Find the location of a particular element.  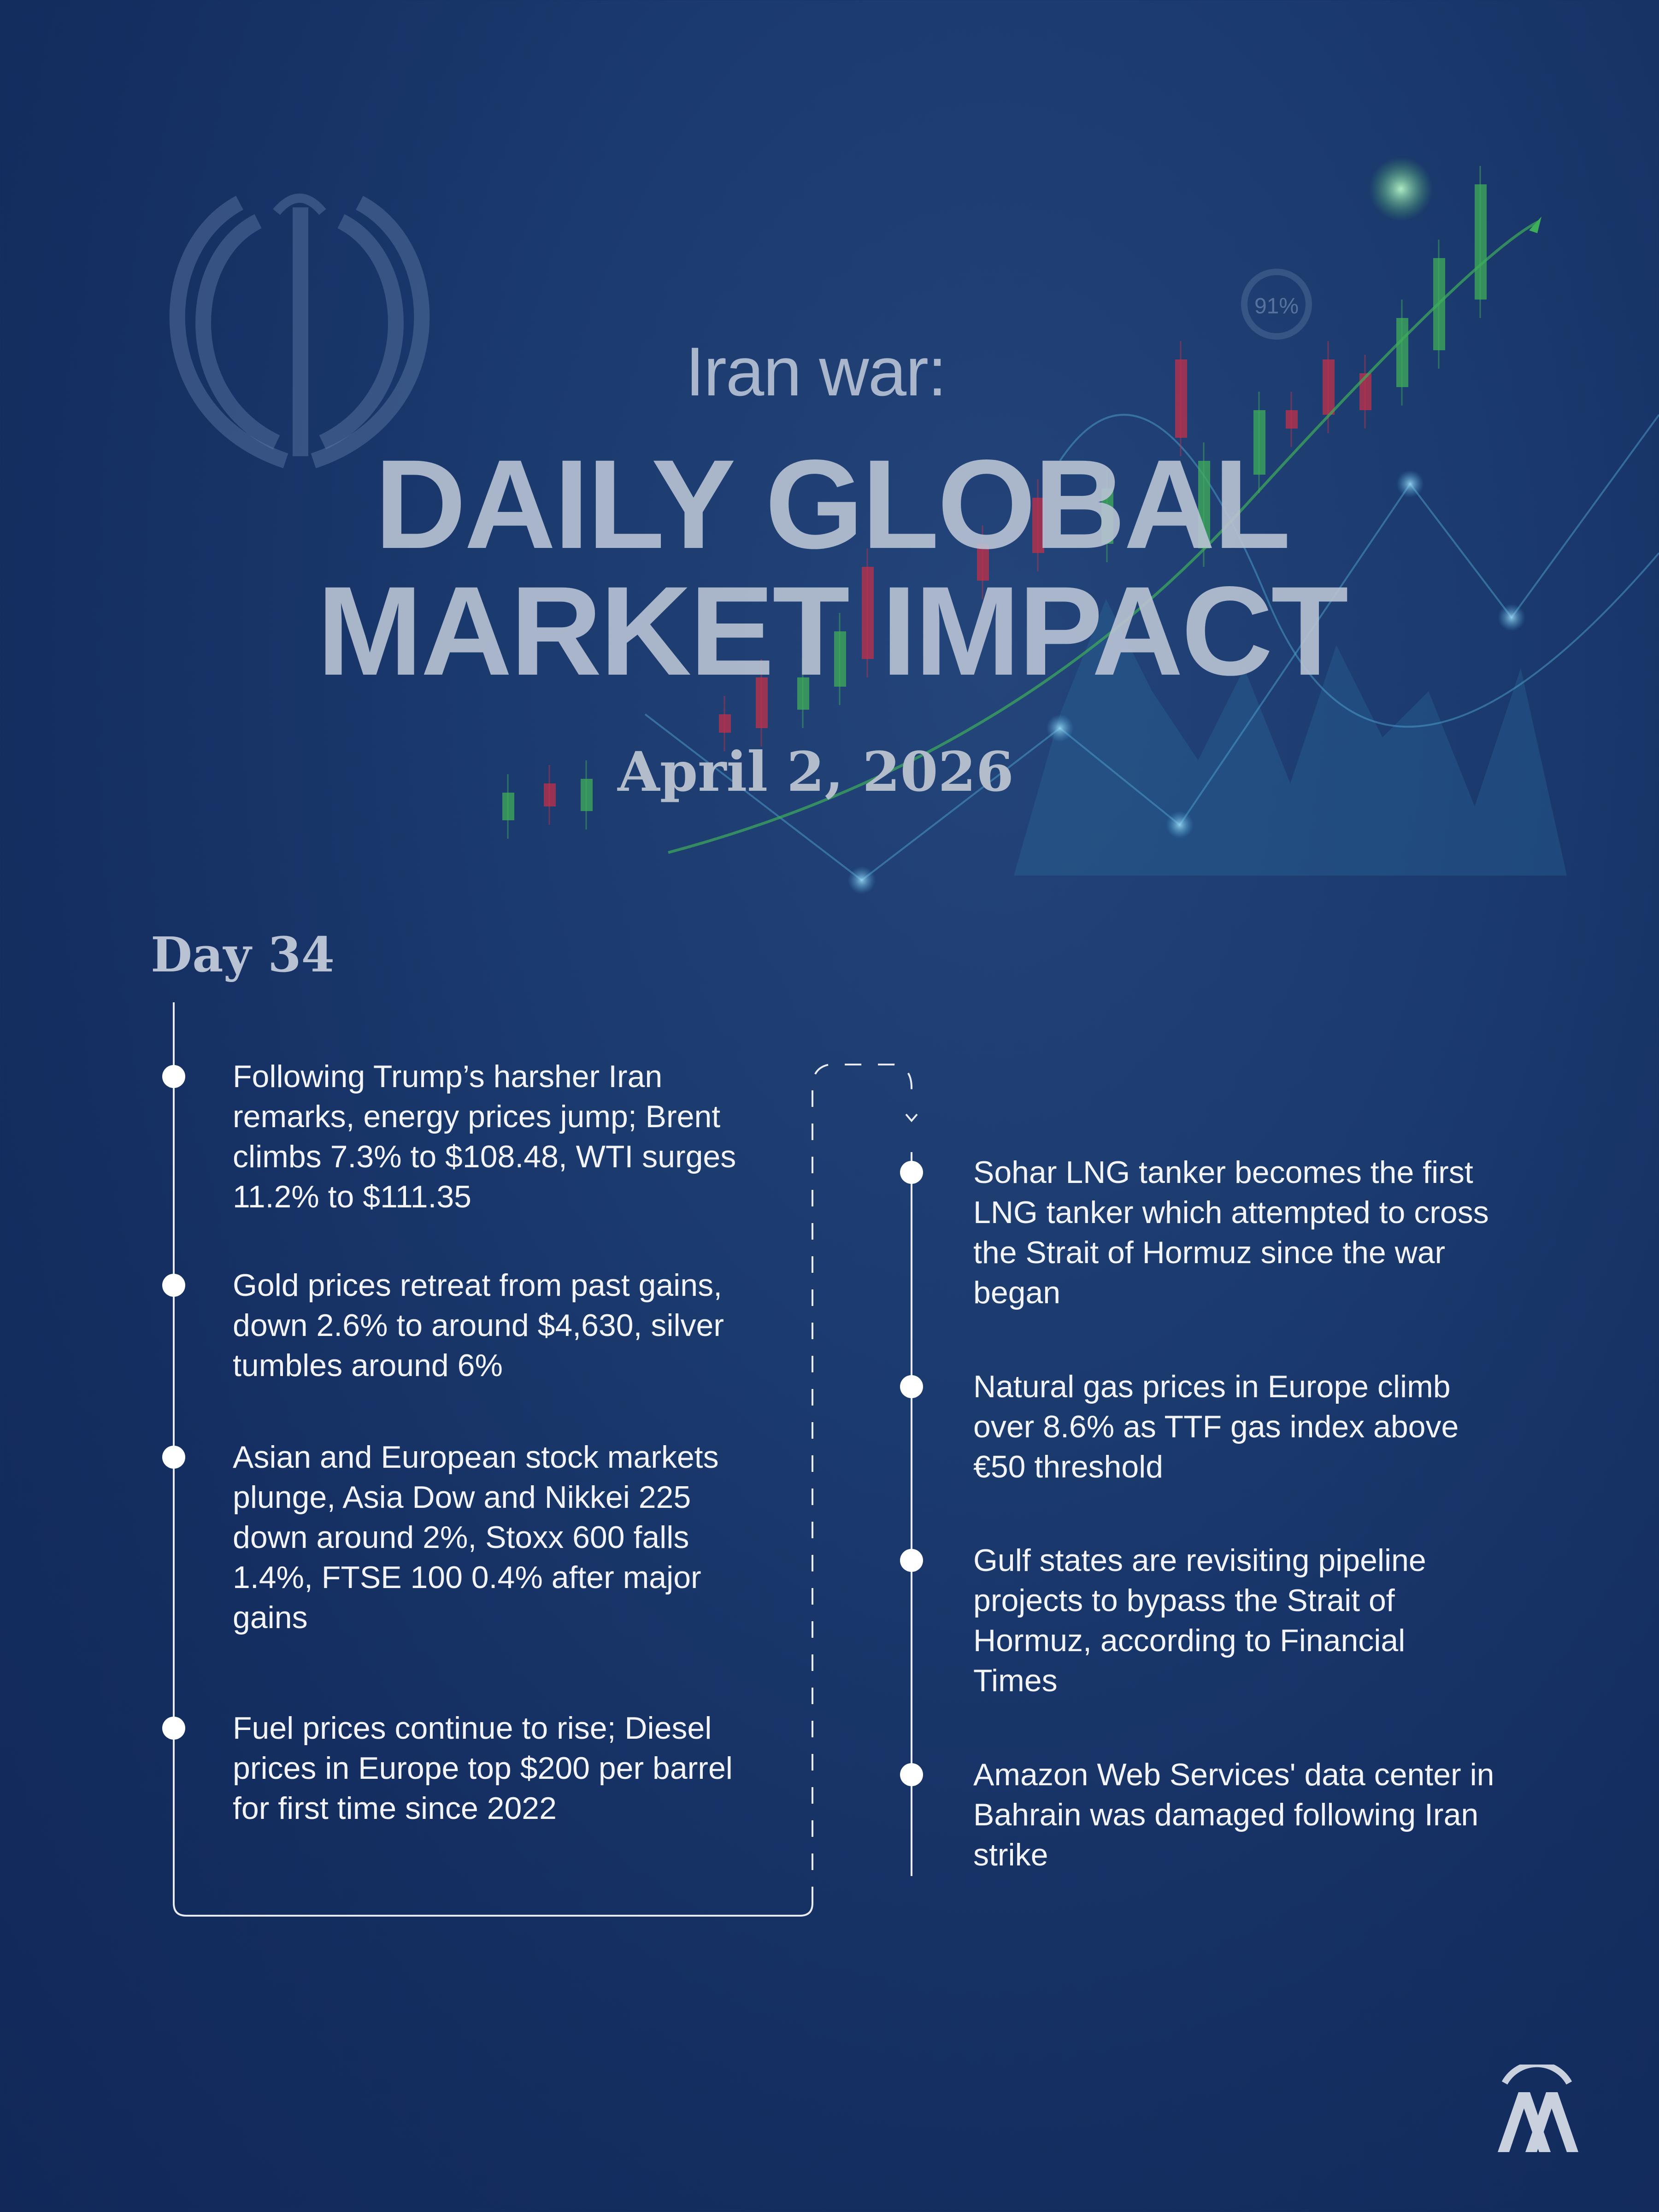

gauge is located at coordinates (1276, 304).